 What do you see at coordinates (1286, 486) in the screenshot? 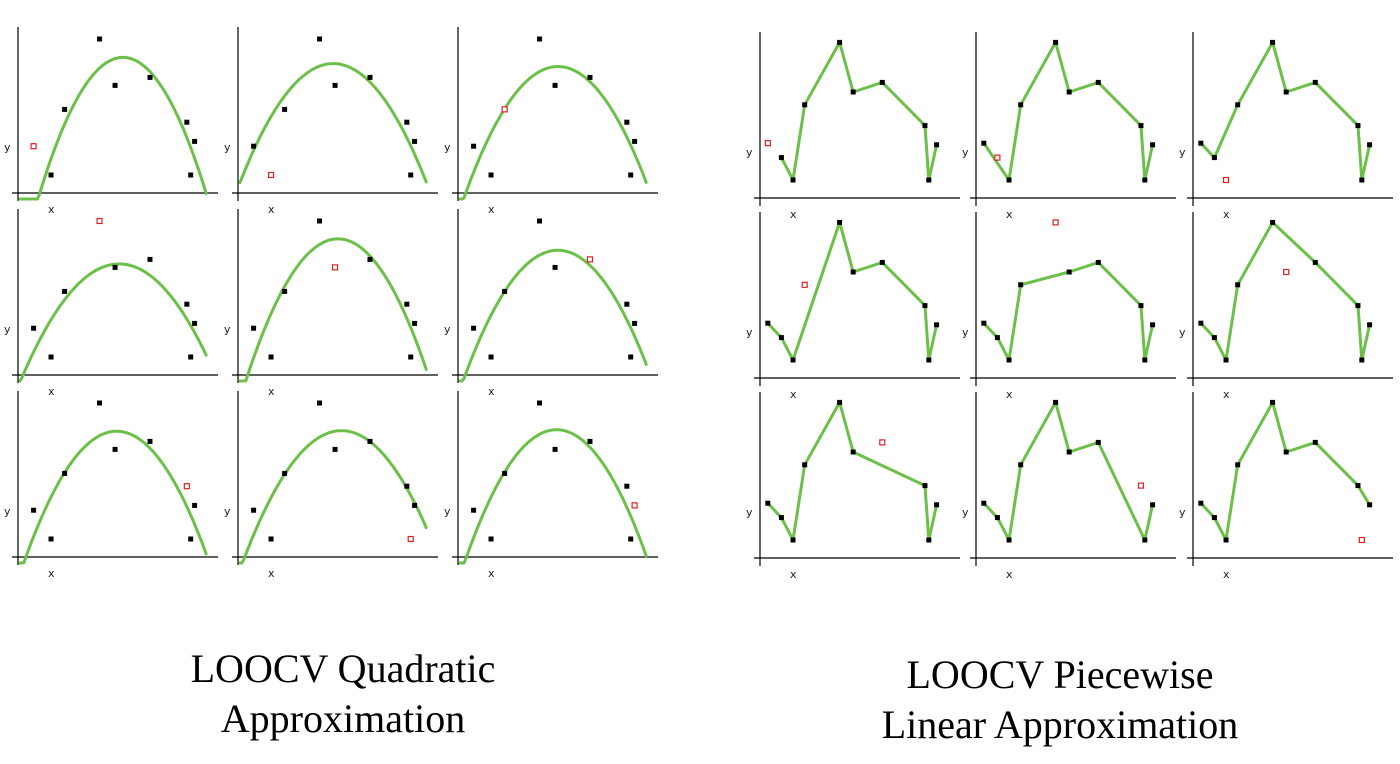
I see `piecewise-panel-9: xy` at bounding box center [1286, 486].